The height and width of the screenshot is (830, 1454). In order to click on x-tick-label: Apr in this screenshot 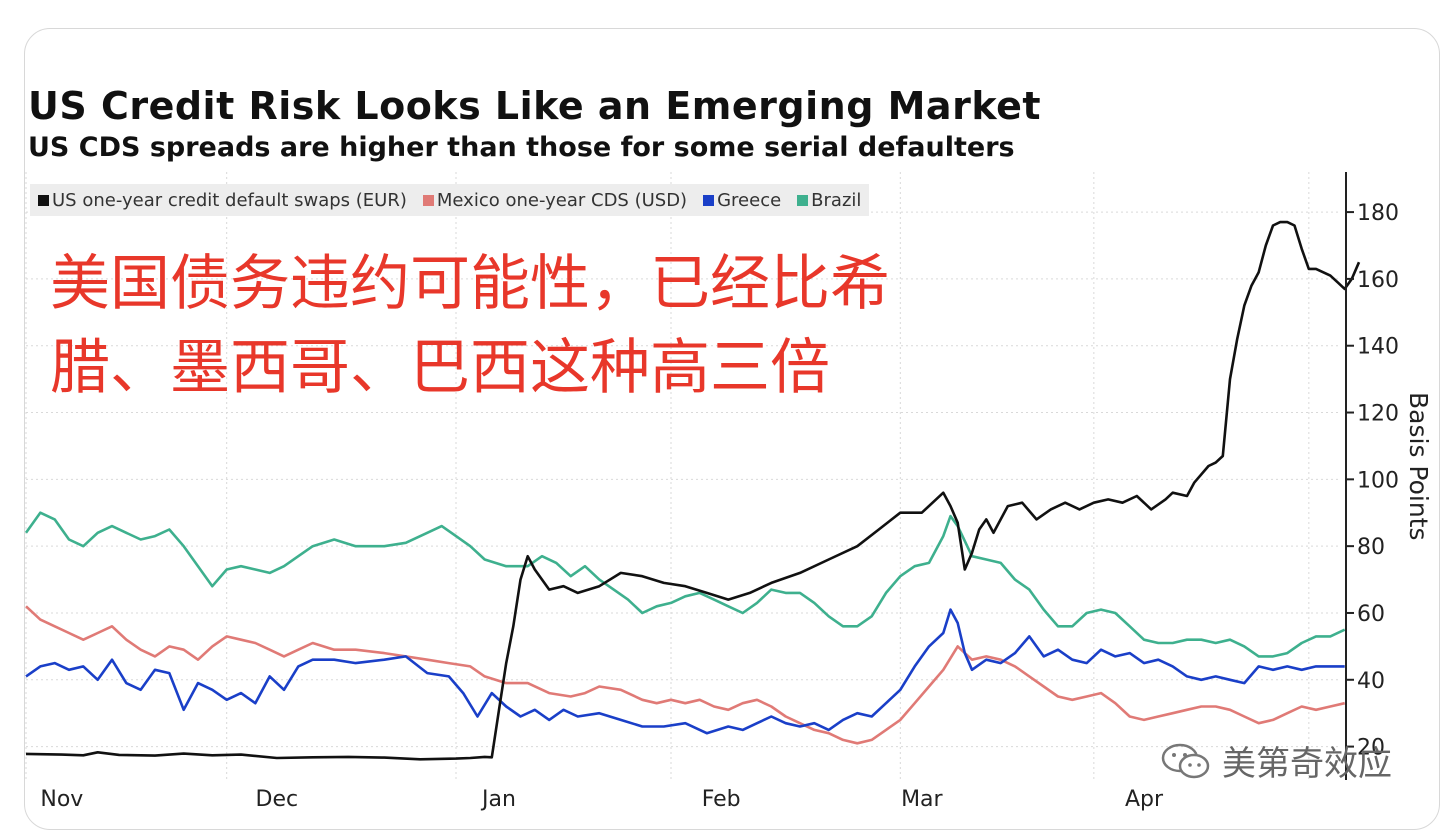, I will do `click(1144, 799)`.